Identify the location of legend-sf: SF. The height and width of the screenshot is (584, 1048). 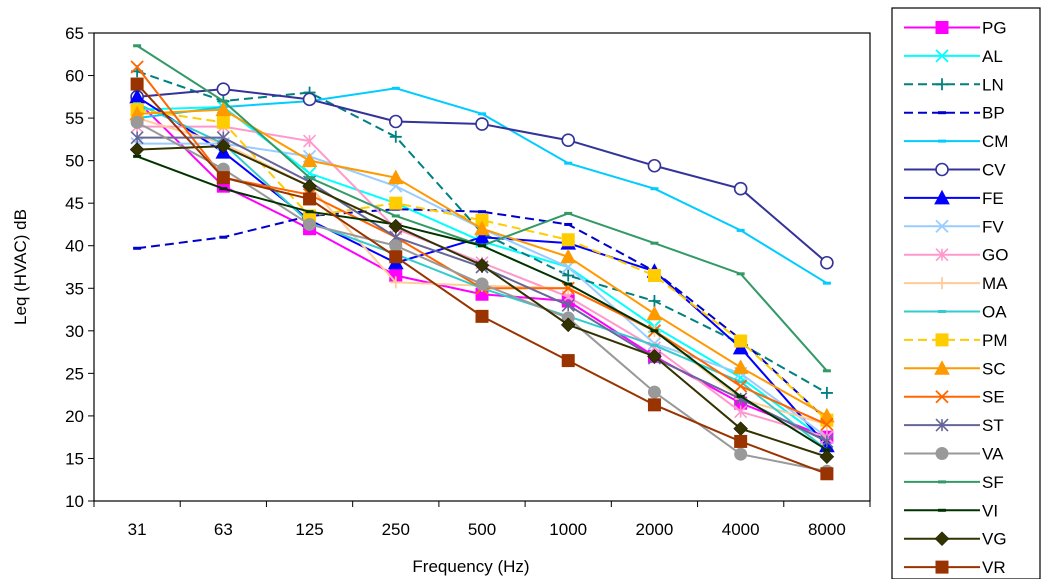
(954, 482).